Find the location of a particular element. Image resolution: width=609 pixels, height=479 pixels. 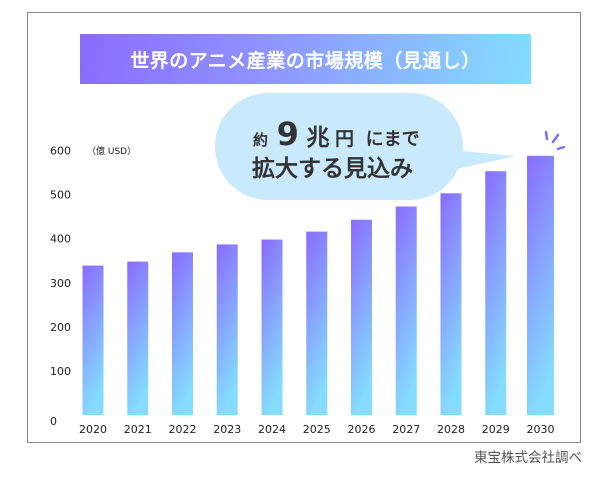

x-tick-label: 2025 is located at coordinates (317, 429).